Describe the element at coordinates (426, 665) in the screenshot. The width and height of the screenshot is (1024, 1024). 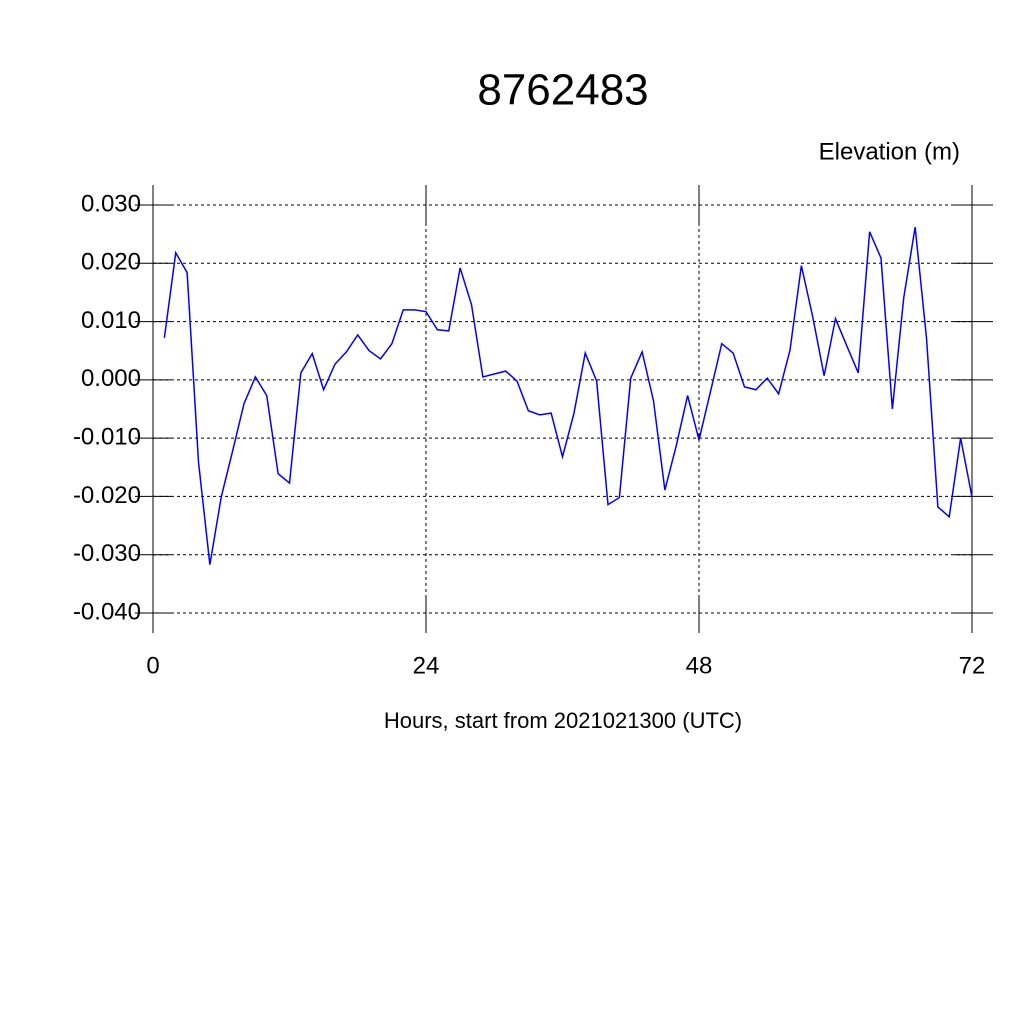
I see `x-tick-label: 24` at that location.